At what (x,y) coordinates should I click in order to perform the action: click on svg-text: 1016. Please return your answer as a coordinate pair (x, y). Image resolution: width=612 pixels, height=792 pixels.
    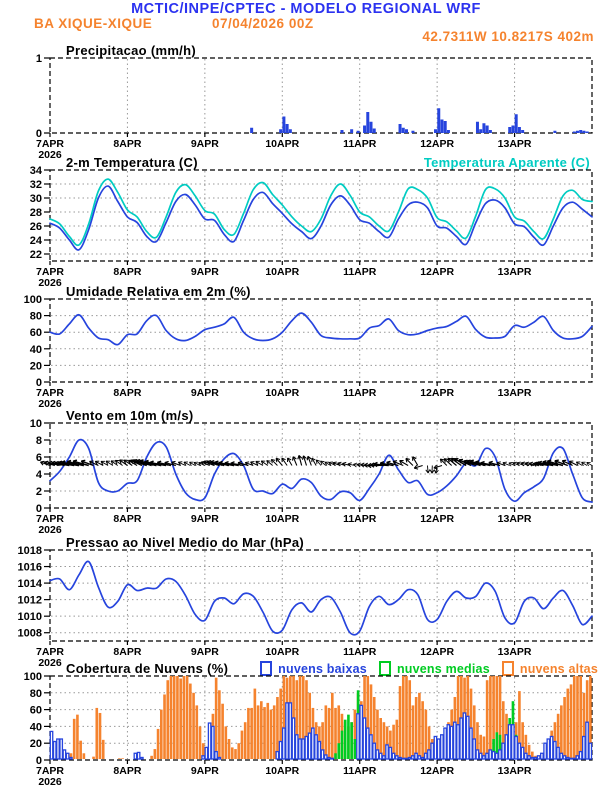
    Looking at the image, I should click on (30, 568).